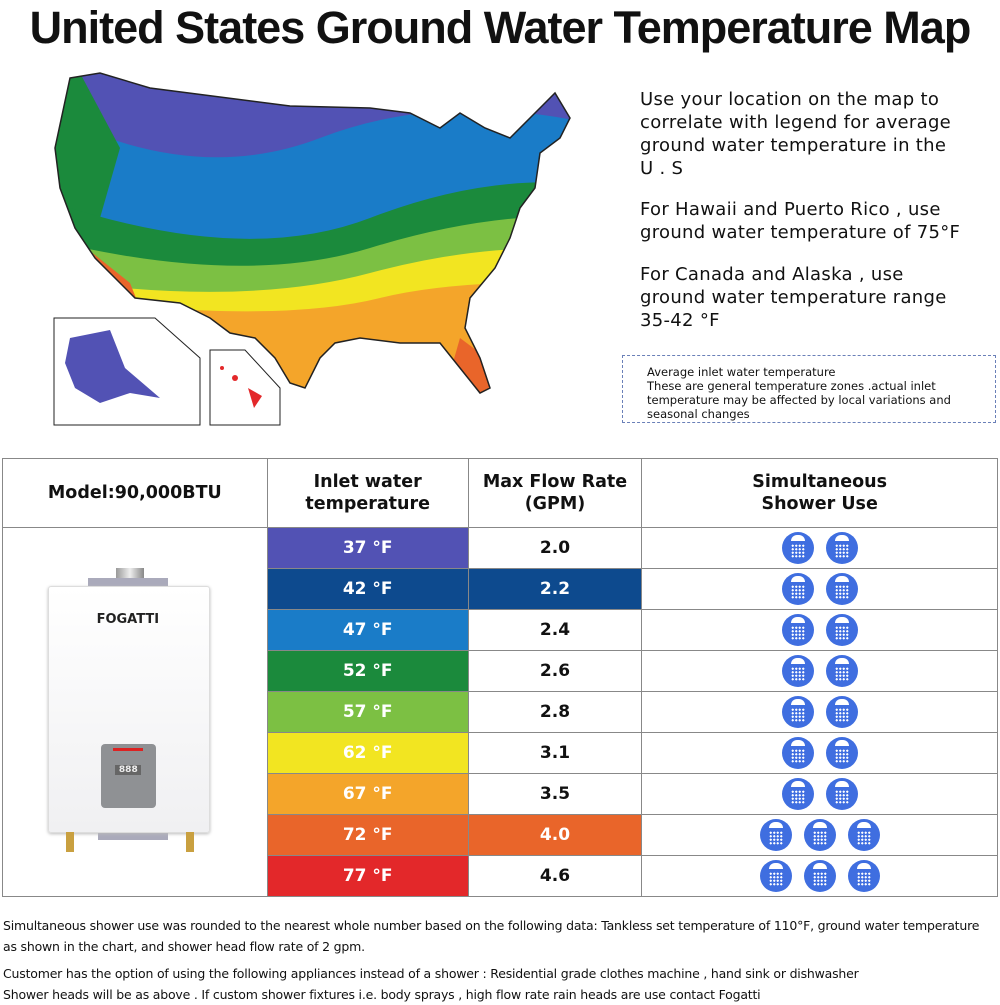  I want to click on table-row: 42 °F 2.2, so click(500, 589).